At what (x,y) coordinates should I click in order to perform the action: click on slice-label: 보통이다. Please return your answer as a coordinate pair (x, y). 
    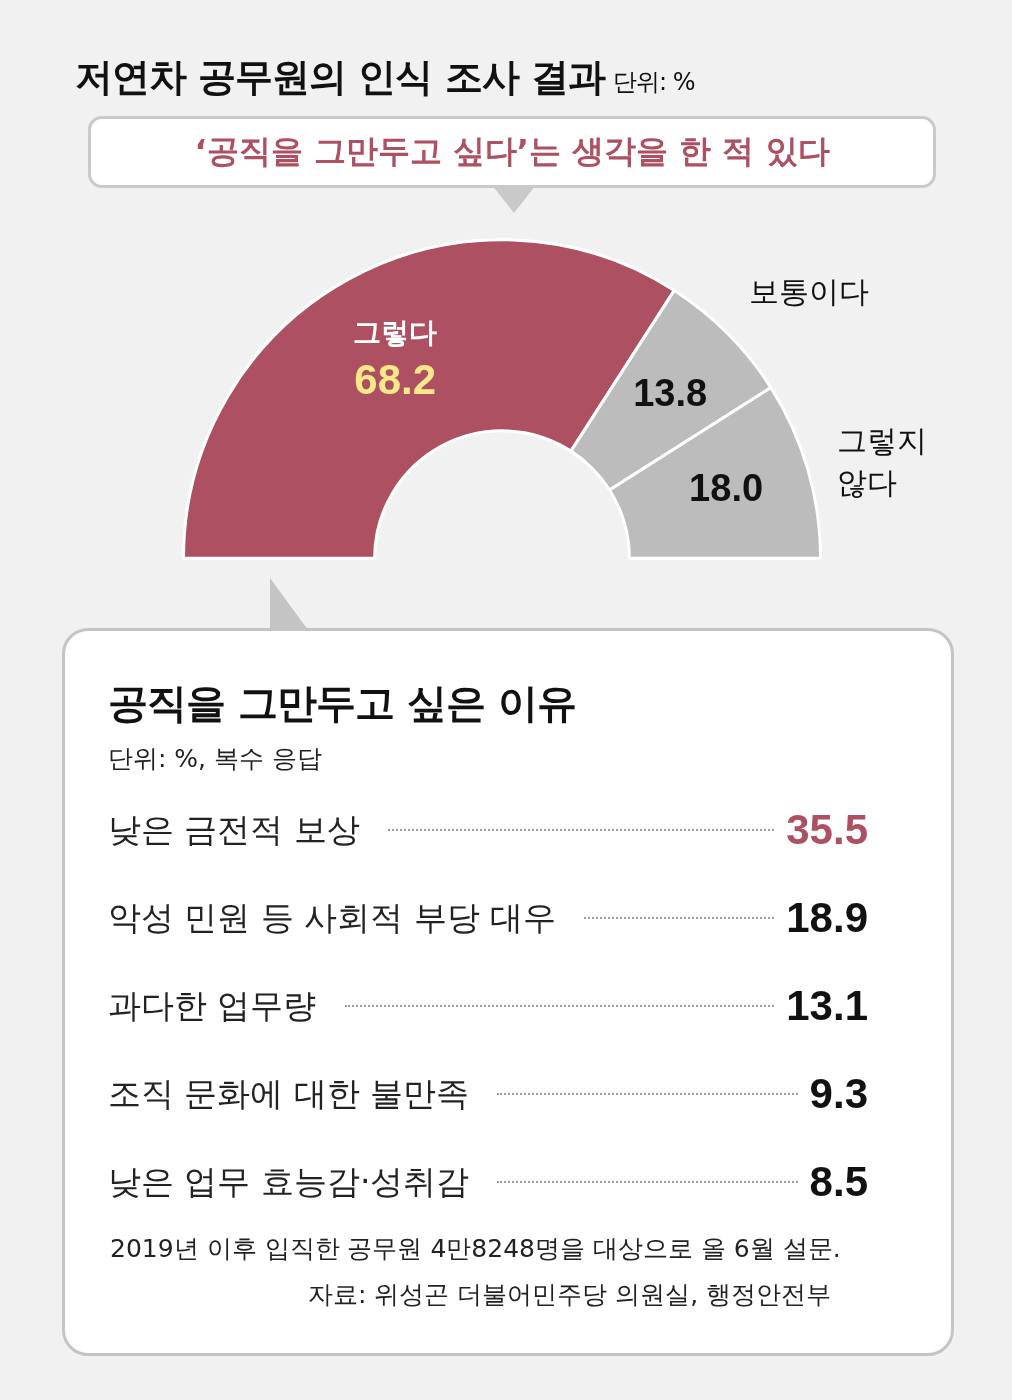
    Looking at the image, I should click on (809, 292).